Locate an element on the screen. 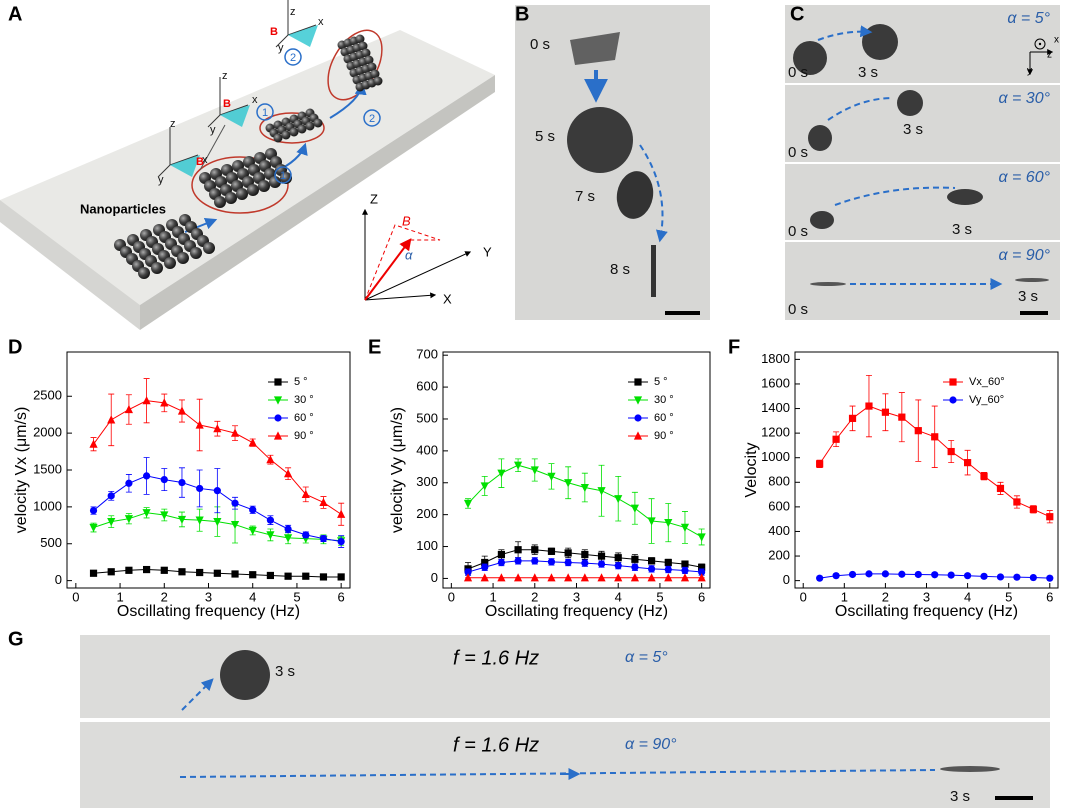  frame-label: x is located at coordinates (321, 22).